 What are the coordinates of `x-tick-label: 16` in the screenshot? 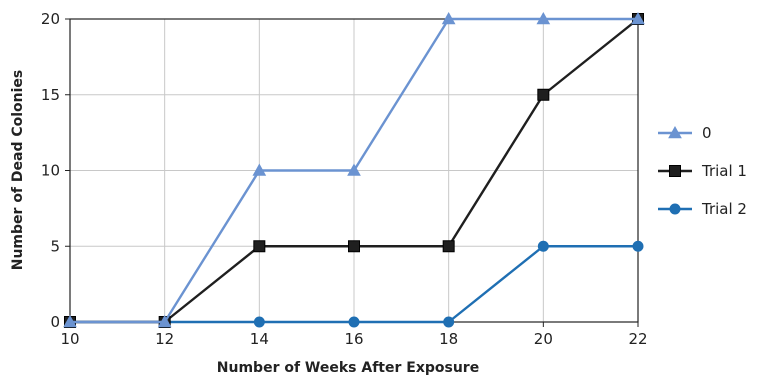 It's located at (353, 339).